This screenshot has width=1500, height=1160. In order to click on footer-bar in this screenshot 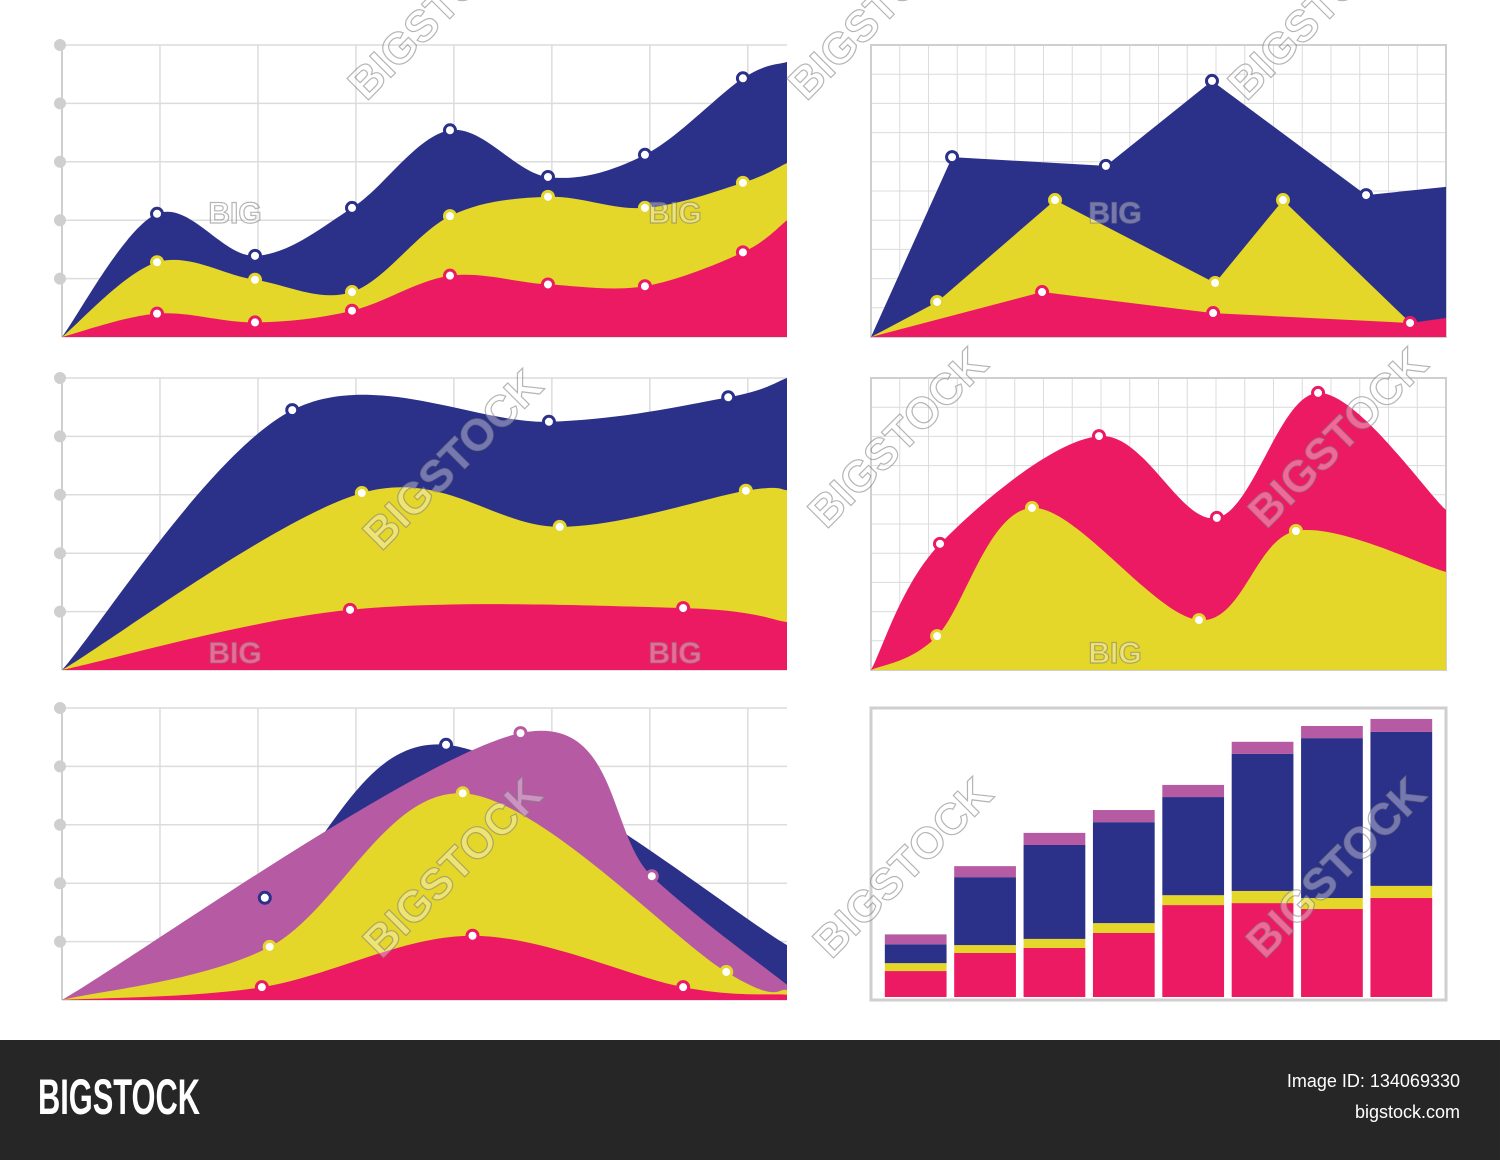, I will do `click(750, 1100)`.